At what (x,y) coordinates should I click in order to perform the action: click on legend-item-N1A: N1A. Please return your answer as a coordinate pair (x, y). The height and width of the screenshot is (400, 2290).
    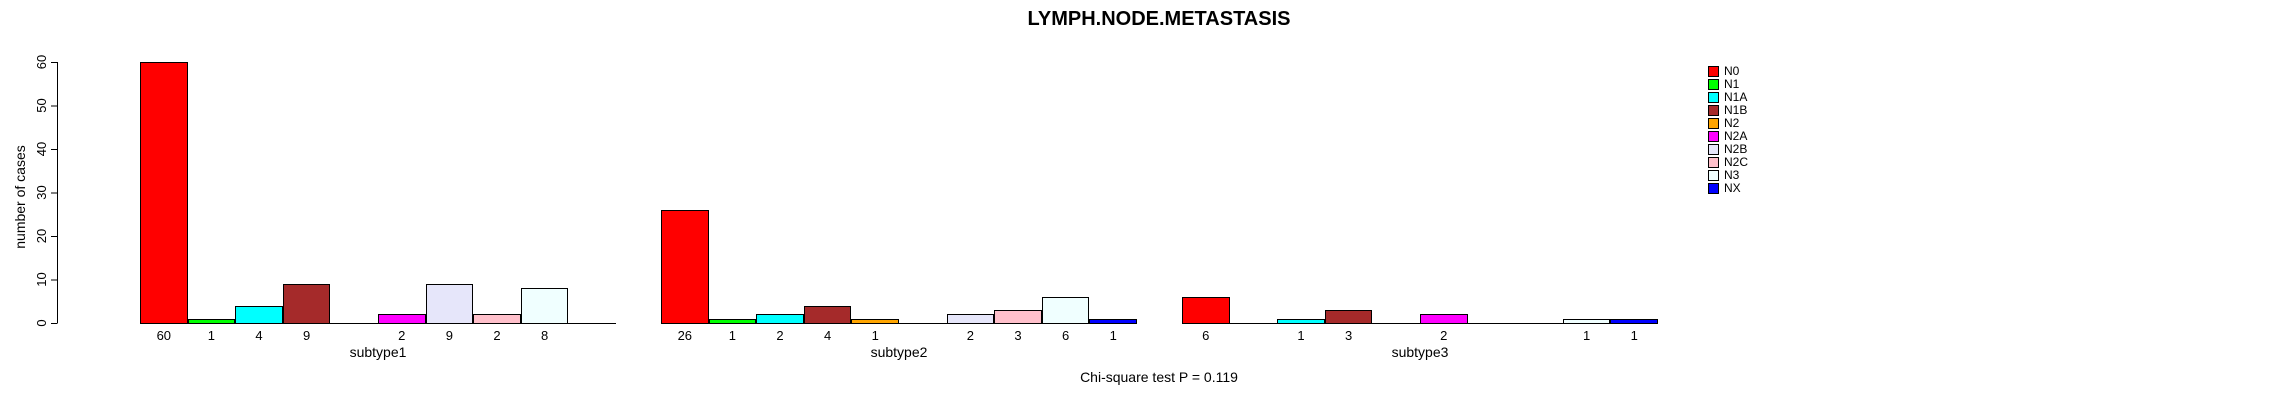
    Looking at the image, I should click on (1728, 97).